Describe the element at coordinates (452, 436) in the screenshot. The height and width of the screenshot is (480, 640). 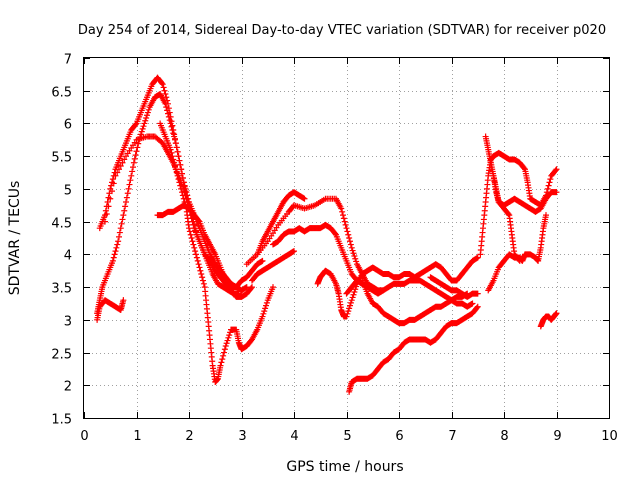
I see `x-tick-label: 7` at that location.